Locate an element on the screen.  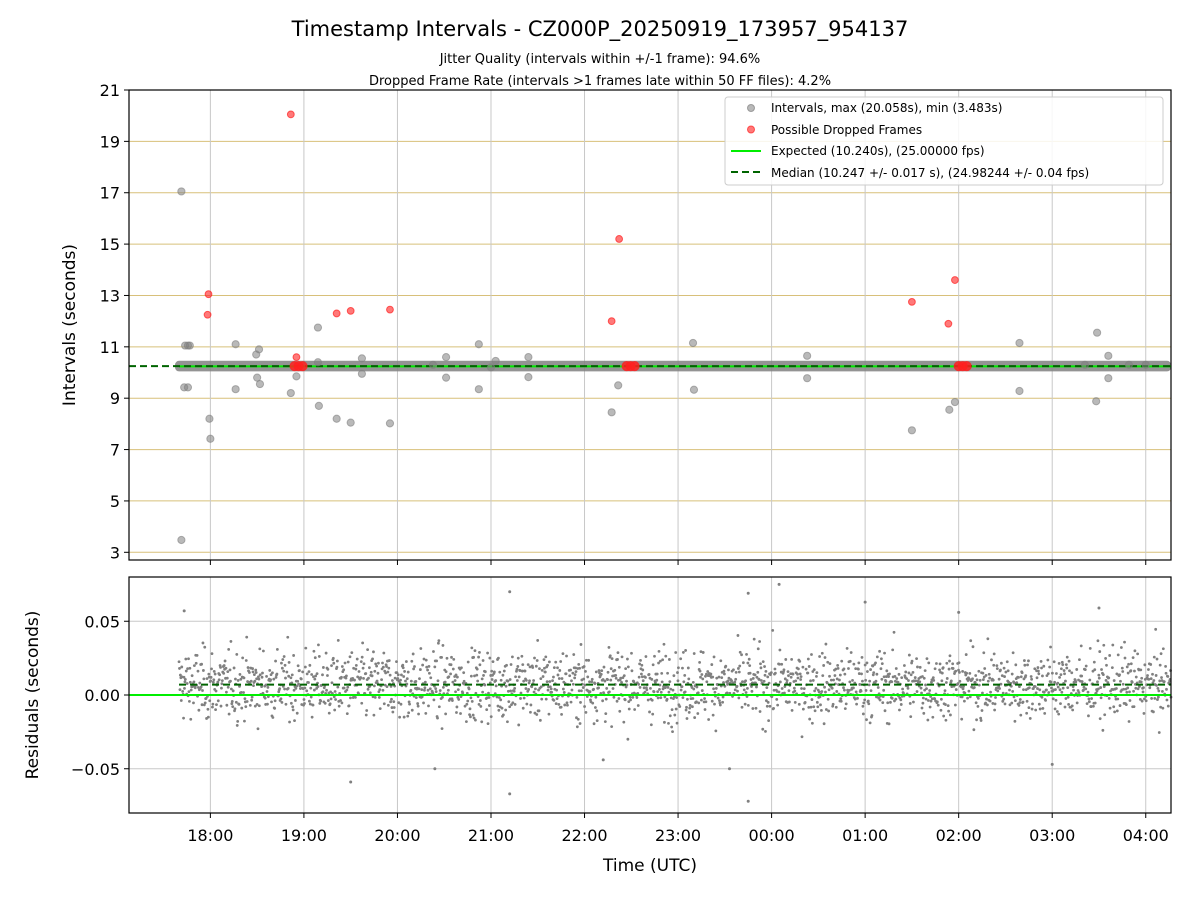
legend-dropped-label: Possible Dropped Frames is located at coordinates (846, 130).